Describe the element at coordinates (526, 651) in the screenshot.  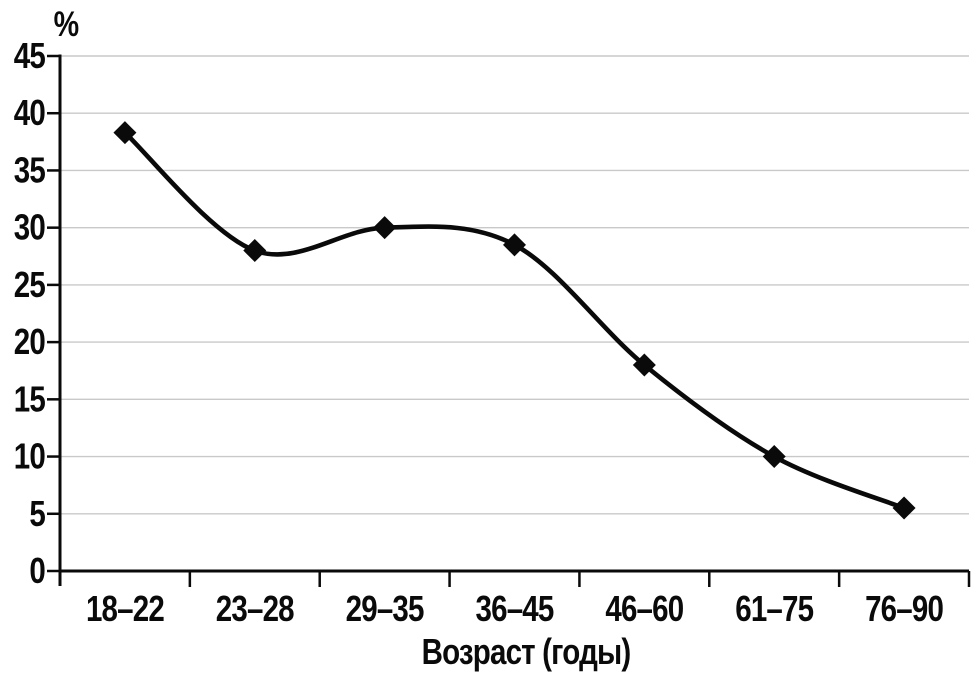
I see `x-axis-title: Возраст (годы)` at that location.